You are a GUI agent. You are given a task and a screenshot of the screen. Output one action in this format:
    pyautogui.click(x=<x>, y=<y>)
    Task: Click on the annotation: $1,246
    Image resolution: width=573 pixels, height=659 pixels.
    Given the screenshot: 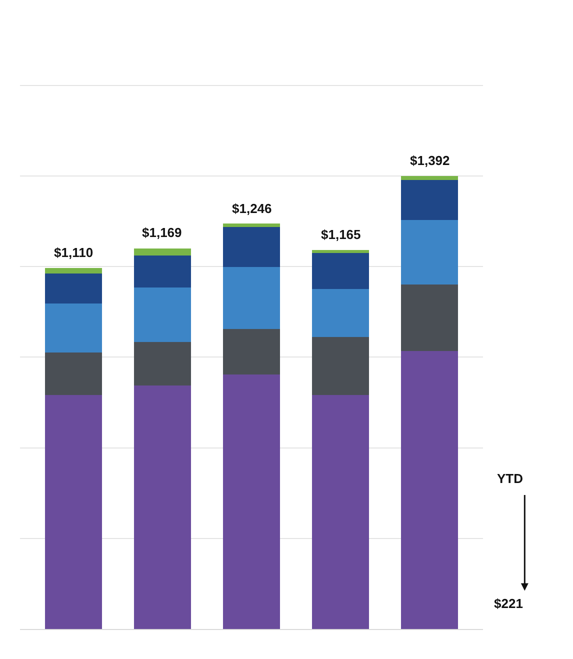 What is the action you would take?
    pyautogui.click(x=252, y=208)
    